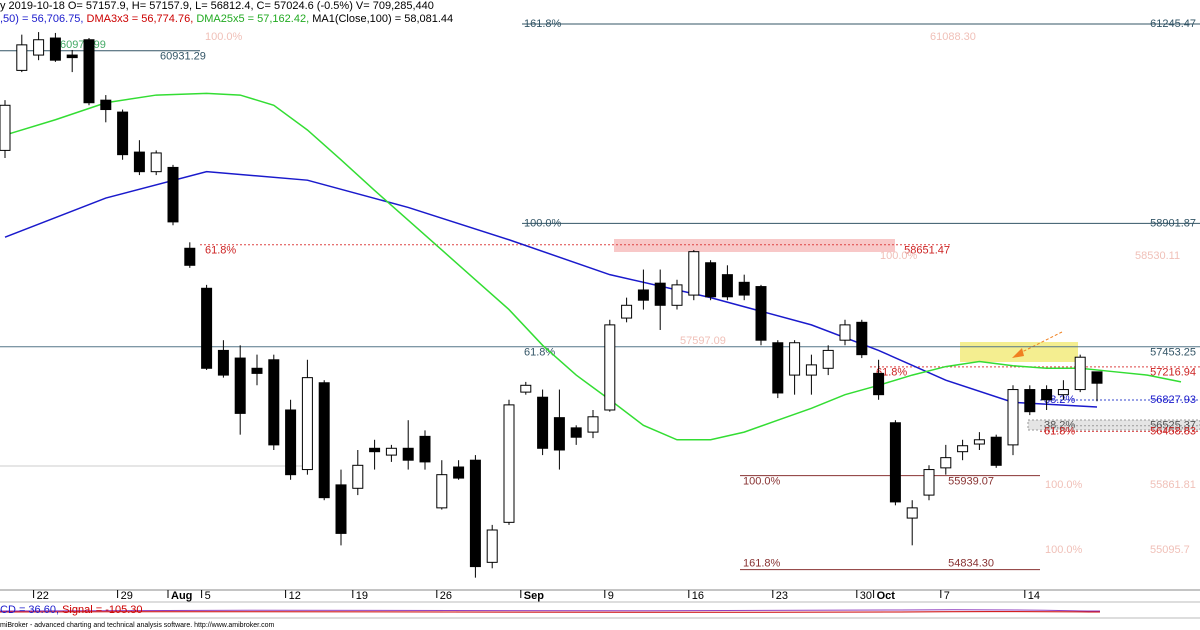  What do you see at coordinates (927, 251) in the screenshot?
I see `level-label: 58651.47` at bounding box center [927, 251].